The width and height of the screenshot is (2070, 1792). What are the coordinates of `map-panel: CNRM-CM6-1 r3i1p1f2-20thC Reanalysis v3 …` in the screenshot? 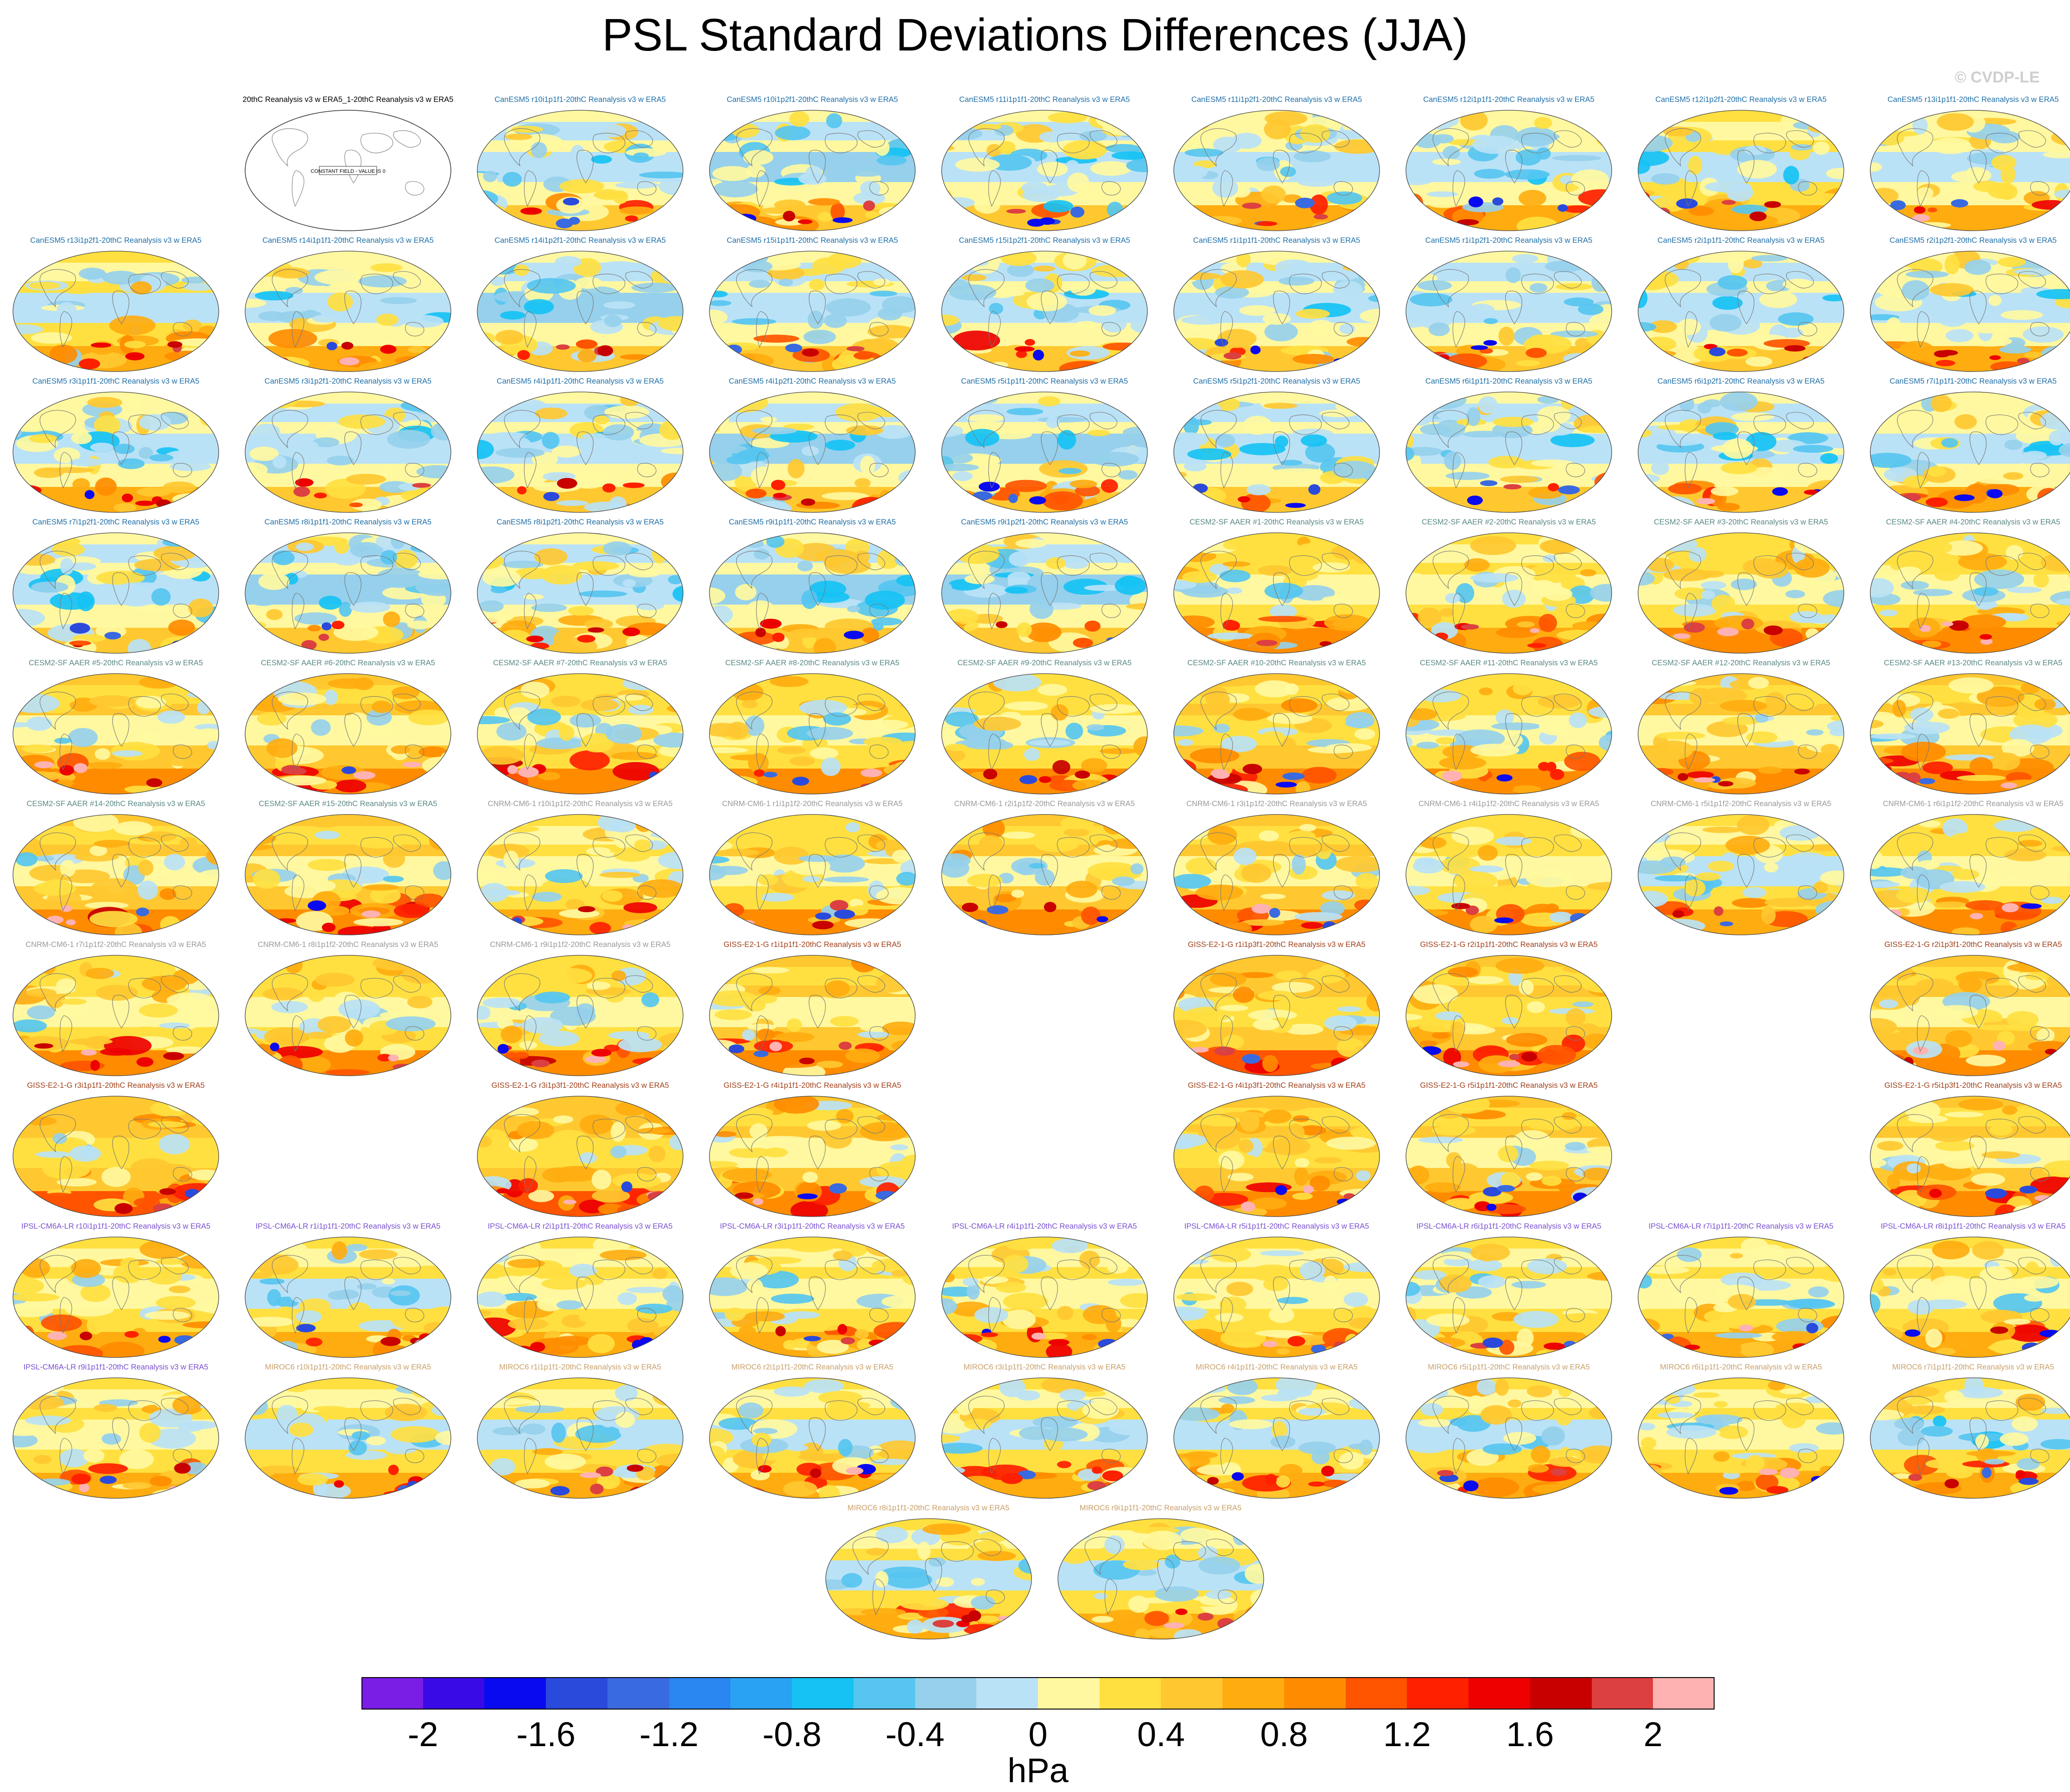 It's located at (1277, 868).